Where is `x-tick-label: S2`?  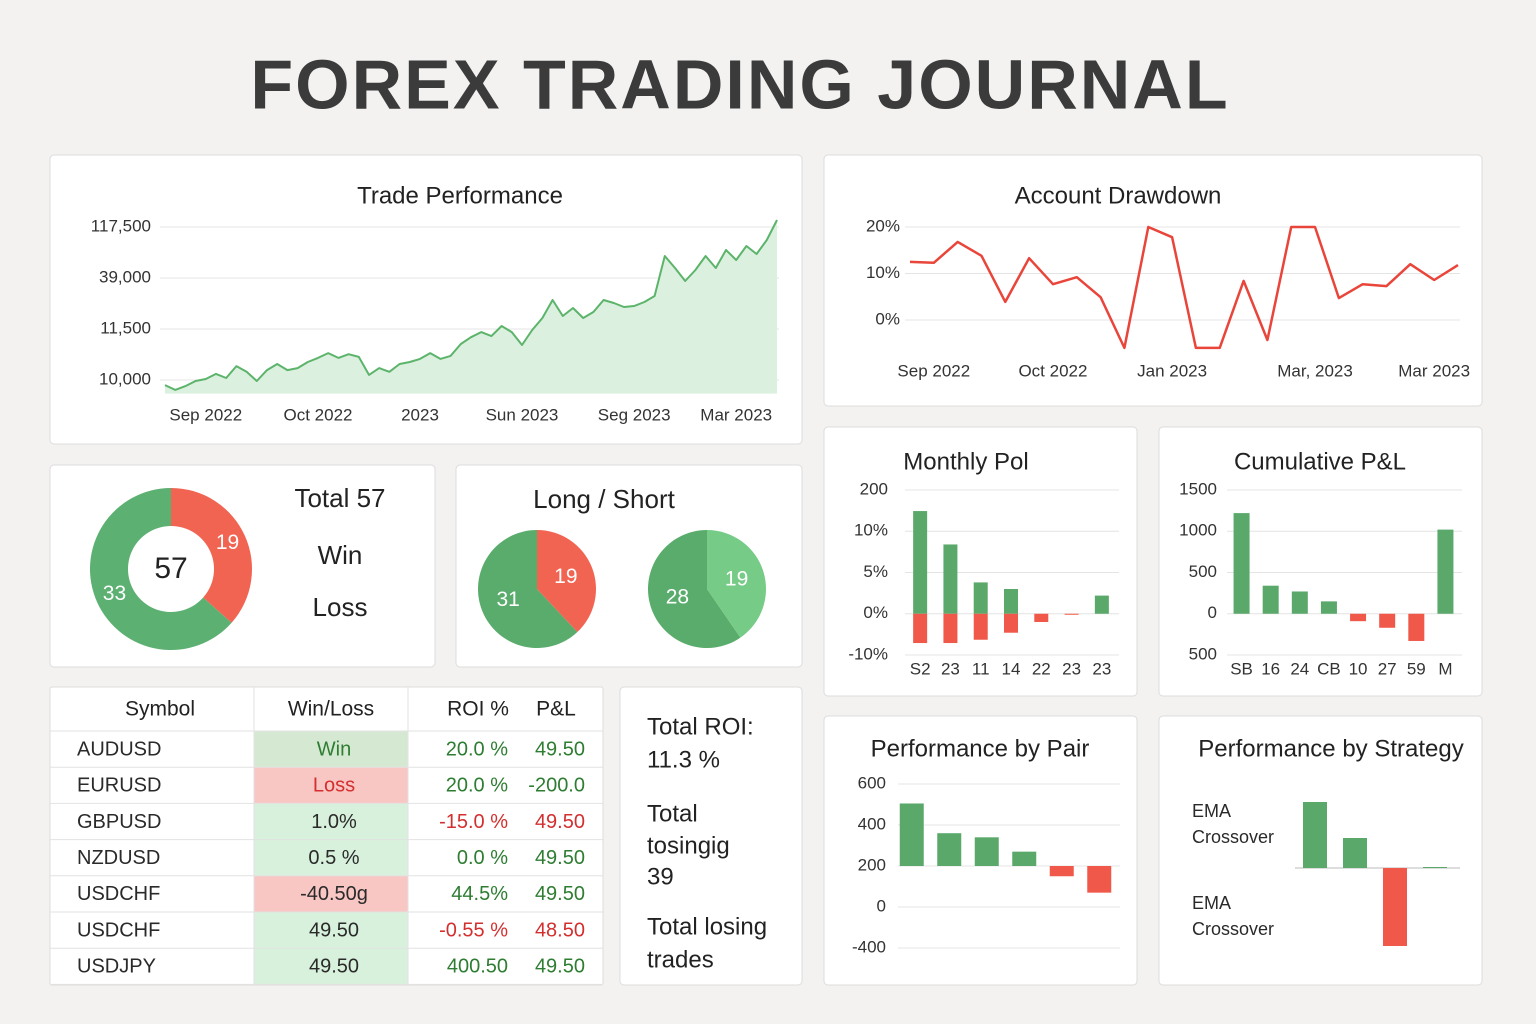 x-tick-label: S2 is located at coordinates (920, 668).